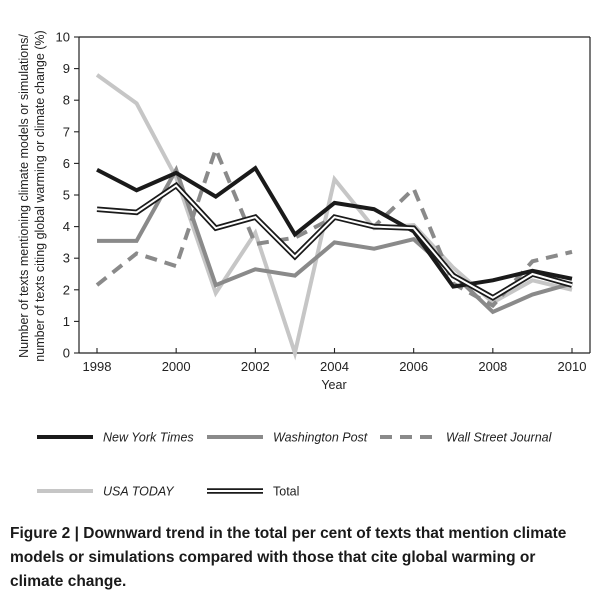 This screenshot has width=600, height=605. Describe the element at coordinates (66, 289) in the screenshot. I see `y-tick-label: 2` at that location.